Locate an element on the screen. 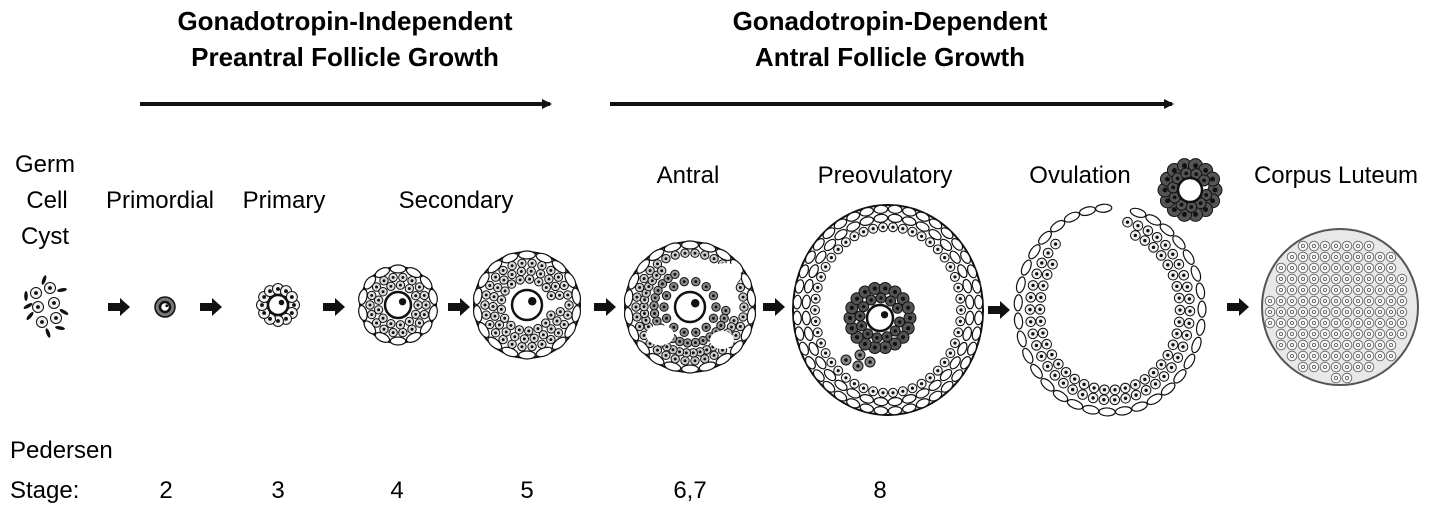 This screenshot has width=1440, height=508. pregranulosa-cell is located at coordinates (62, 290).